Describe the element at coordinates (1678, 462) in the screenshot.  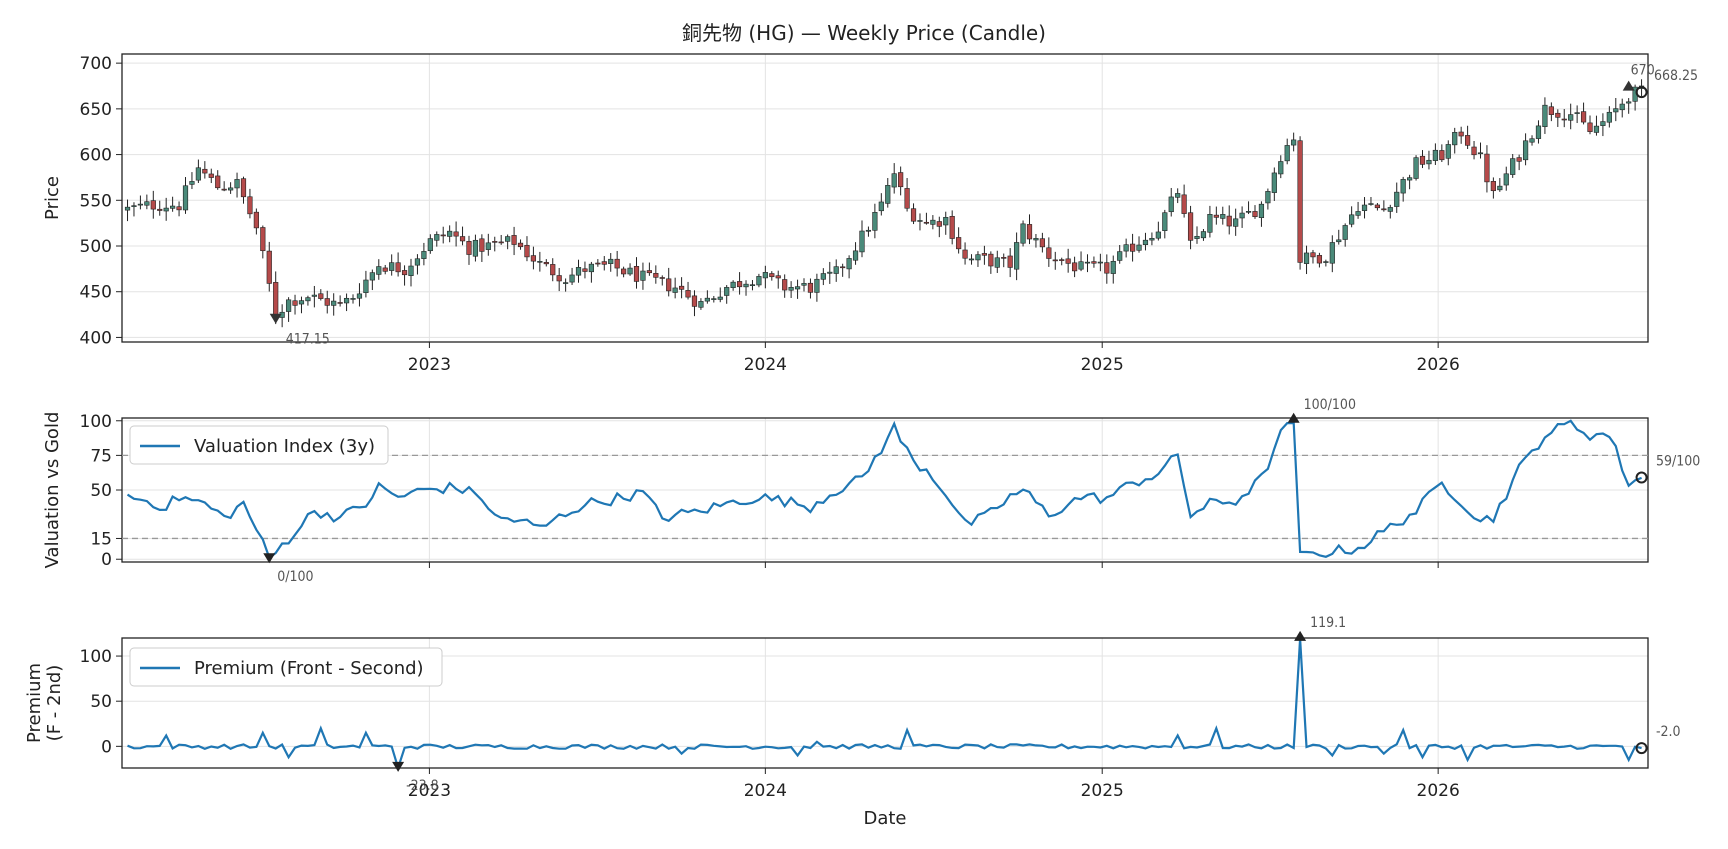
I see `last-annotation: 59/100` at that location.